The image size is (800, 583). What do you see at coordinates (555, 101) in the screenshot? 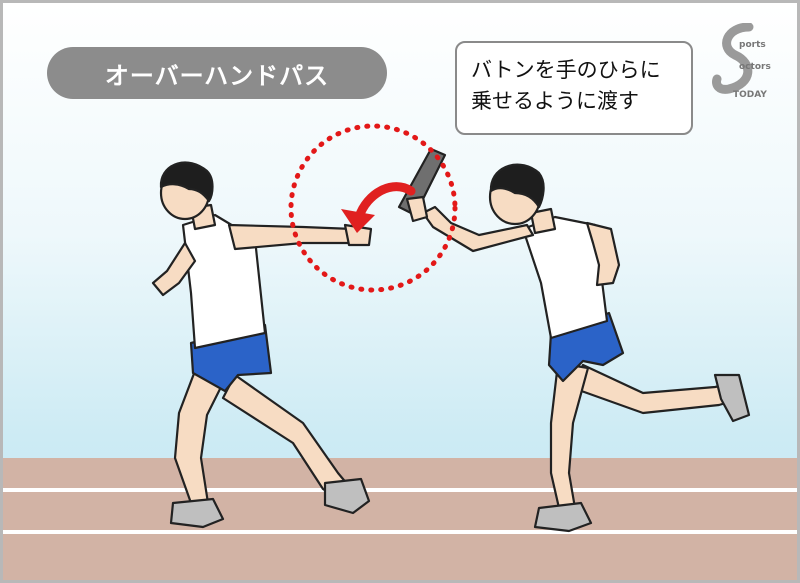
I see `callout-line-2: 乗せるように渡す` at bounding box center [555, 101].